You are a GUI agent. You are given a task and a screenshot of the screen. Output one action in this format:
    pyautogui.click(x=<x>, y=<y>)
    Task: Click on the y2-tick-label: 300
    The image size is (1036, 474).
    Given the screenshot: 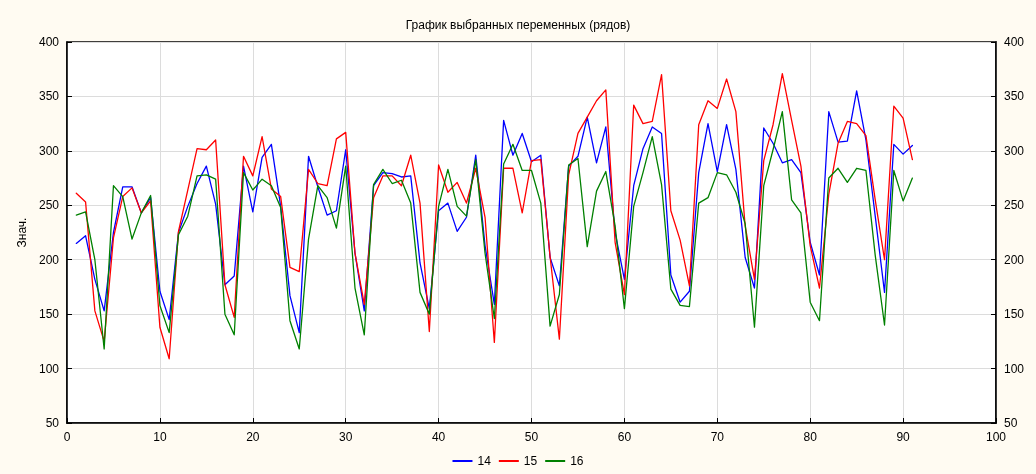 What is the action you would take?
    pyautogui.click(x=1014, y=150)
    